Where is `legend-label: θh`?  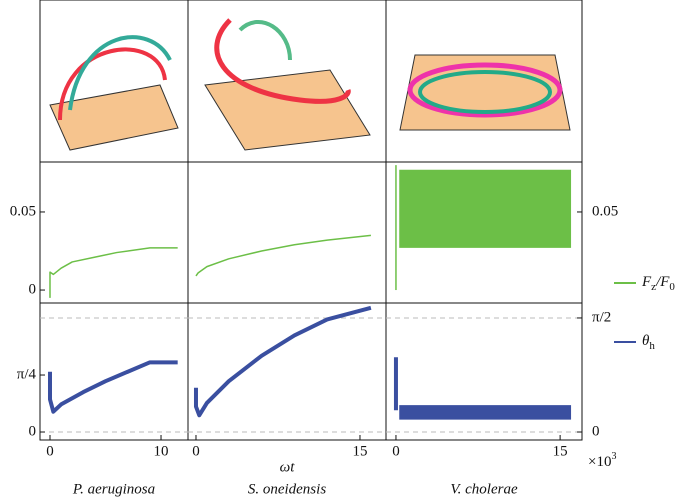 legend-label: θh is located at coordinates (648, 342).